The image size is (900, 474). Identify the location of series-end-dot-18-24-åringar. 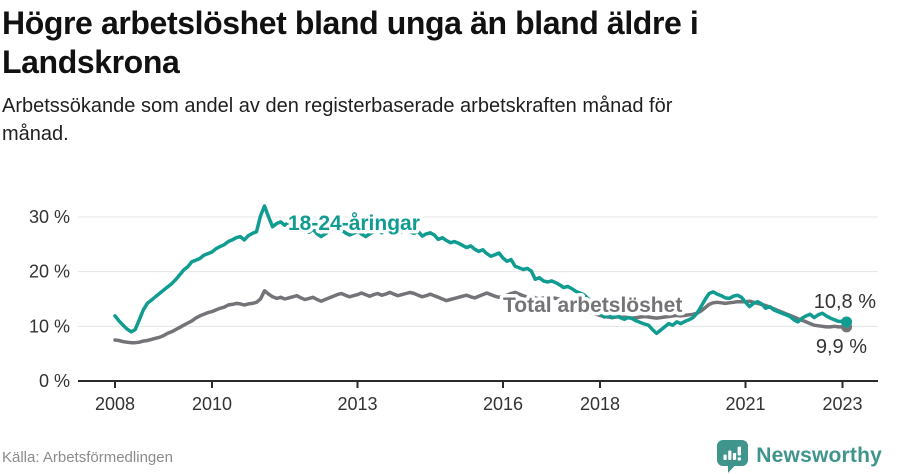
(847, 322).